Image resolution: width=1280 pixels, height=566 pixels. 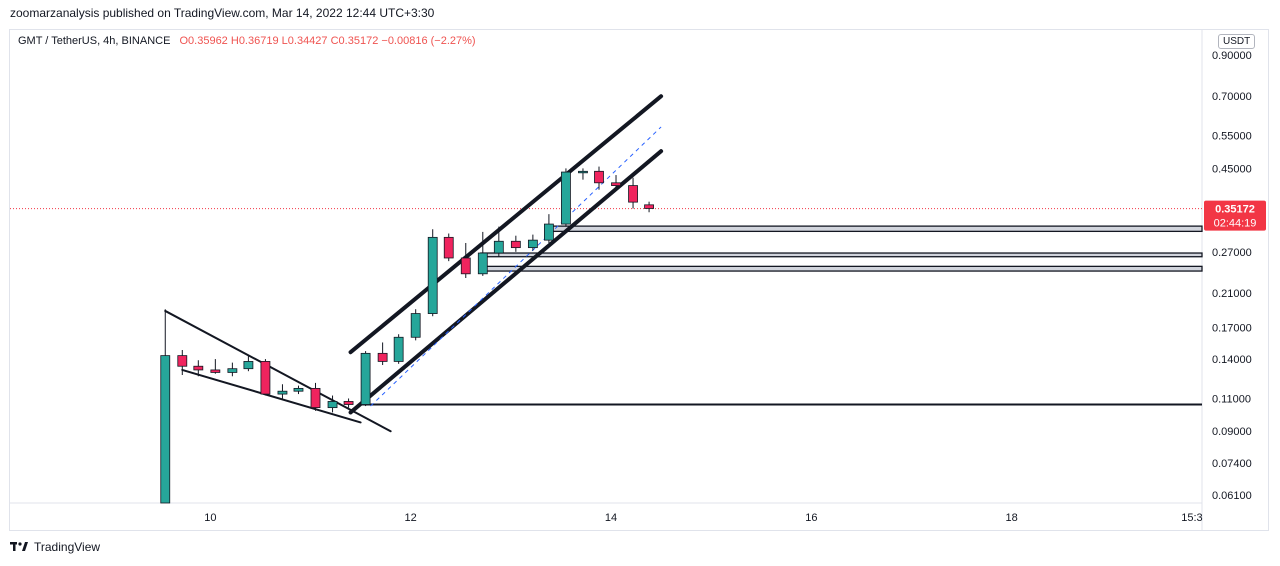 I want to click on last-price-label: 0.35172, so click(x=1235, y=210).